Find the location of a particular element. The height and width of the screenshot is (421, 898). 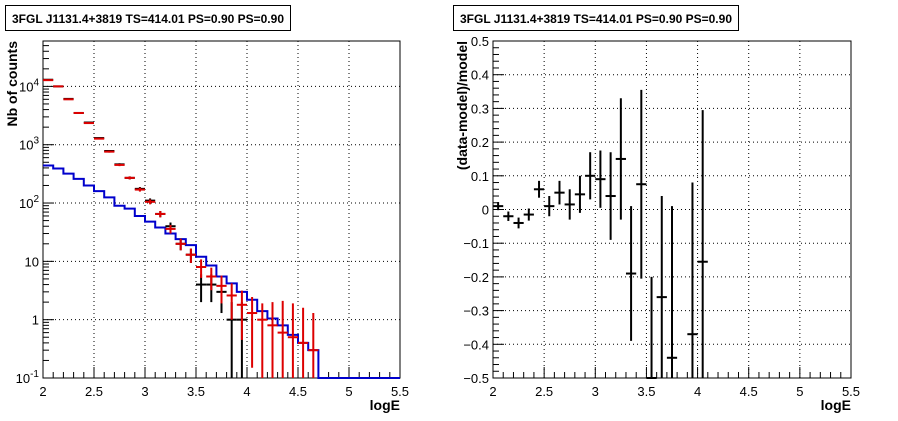

left-x-tick-label: 5 is located at coordinates (348, 391).